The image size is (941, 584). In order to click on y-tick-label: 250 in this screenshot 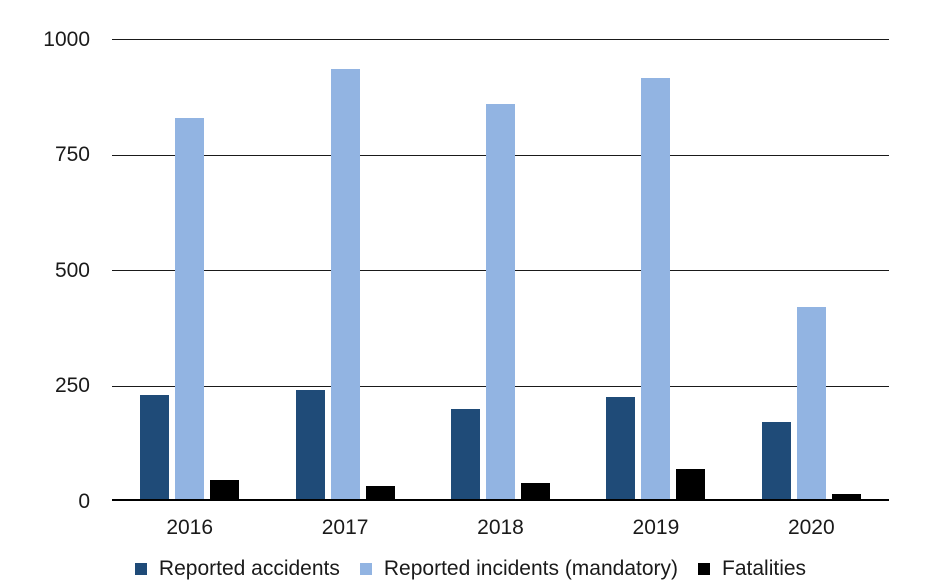, I will do `click(72, 385)`.